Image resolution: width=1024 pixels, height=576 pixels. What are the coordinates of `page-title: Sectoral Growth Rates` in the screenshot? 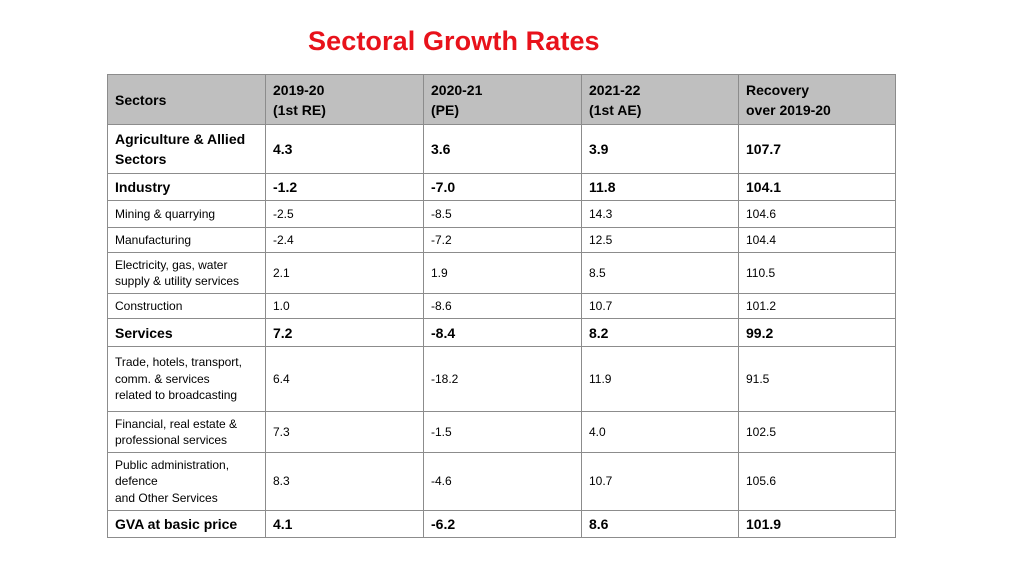 It's located at (454, 41).